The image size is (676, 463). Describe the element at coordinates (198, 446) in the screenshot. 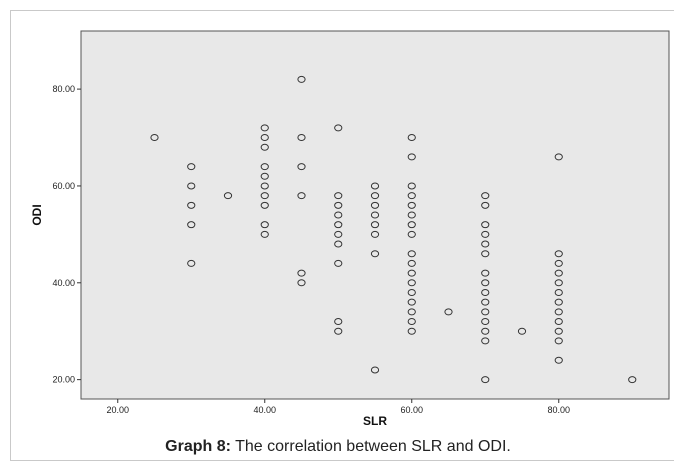

I see `caption-label: Graph 8:` at that location.